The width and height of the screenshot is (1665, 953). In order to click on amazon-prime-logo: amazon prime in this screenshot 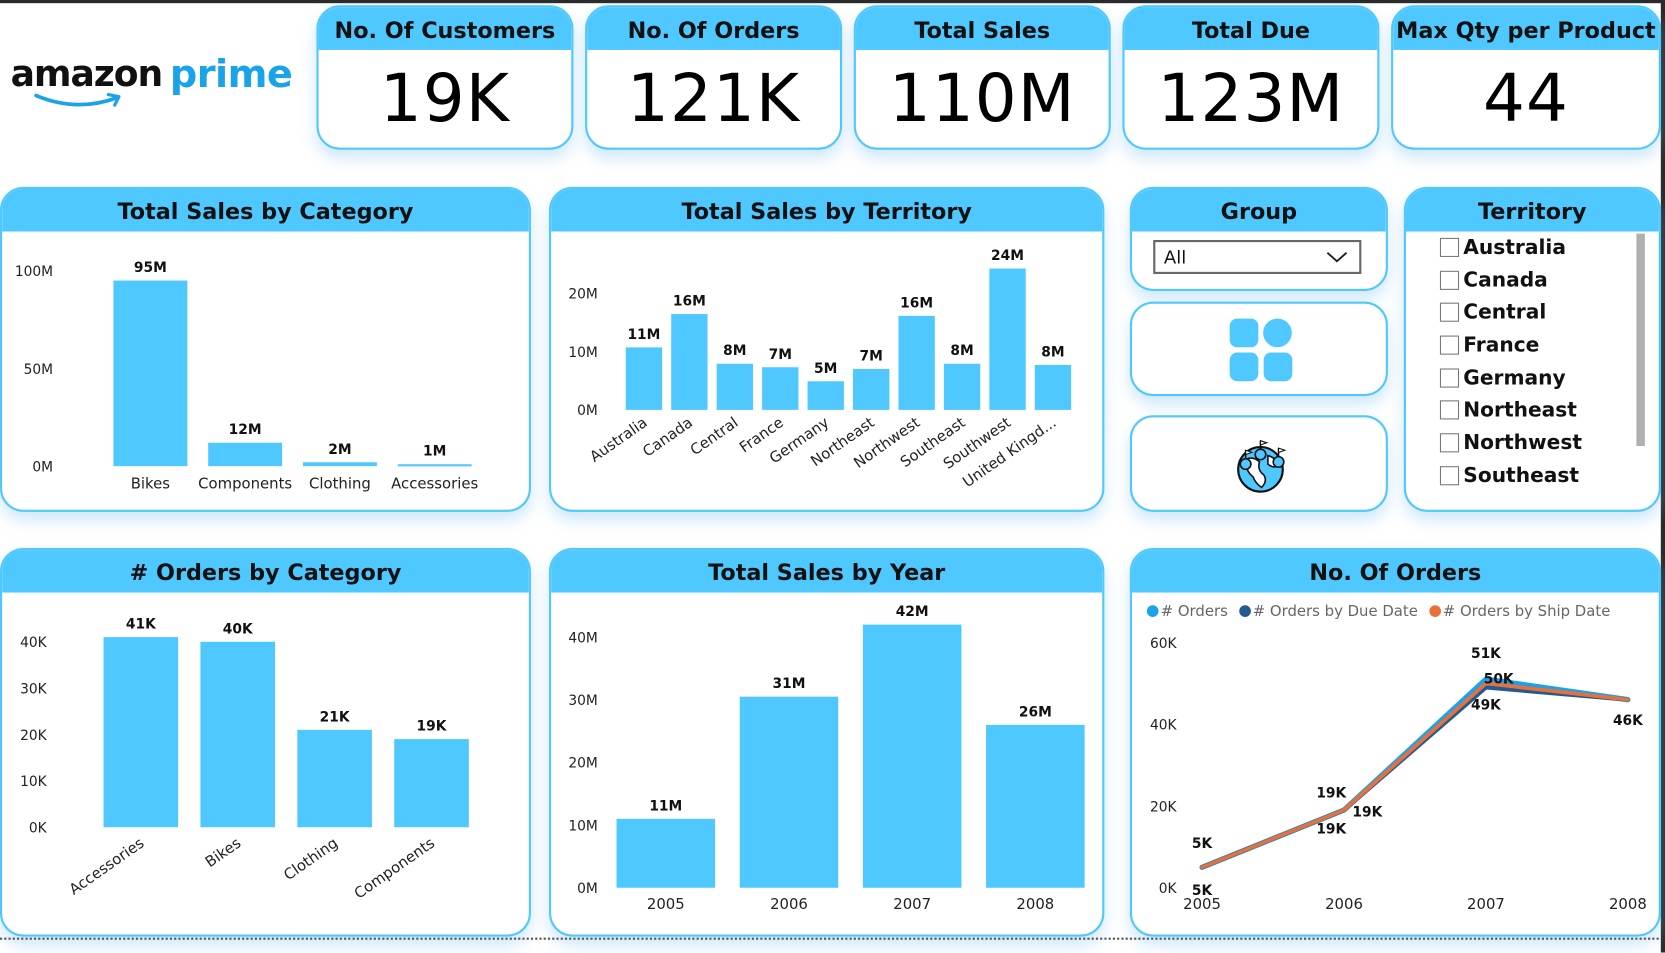, I will do `click(154, 85)`.